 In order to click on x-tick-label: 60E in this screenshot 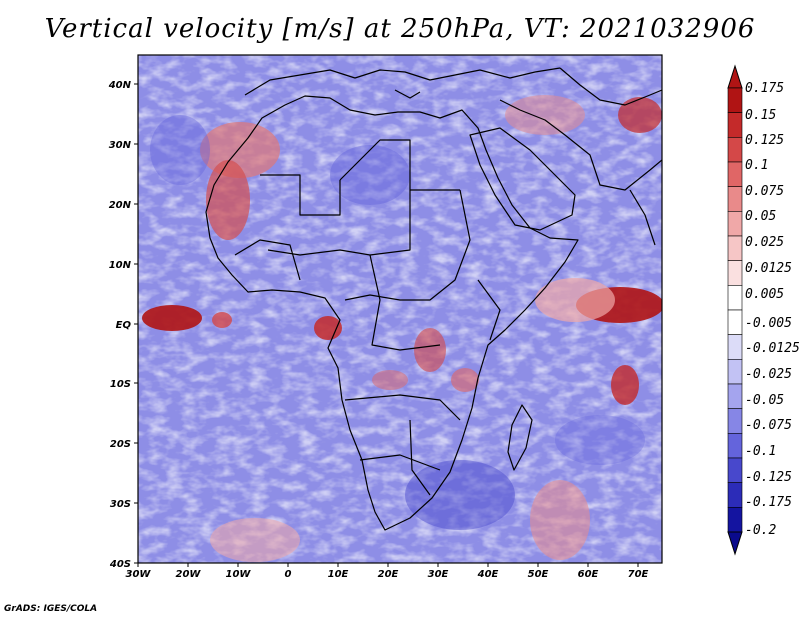, I will do `click(588, 574)`.